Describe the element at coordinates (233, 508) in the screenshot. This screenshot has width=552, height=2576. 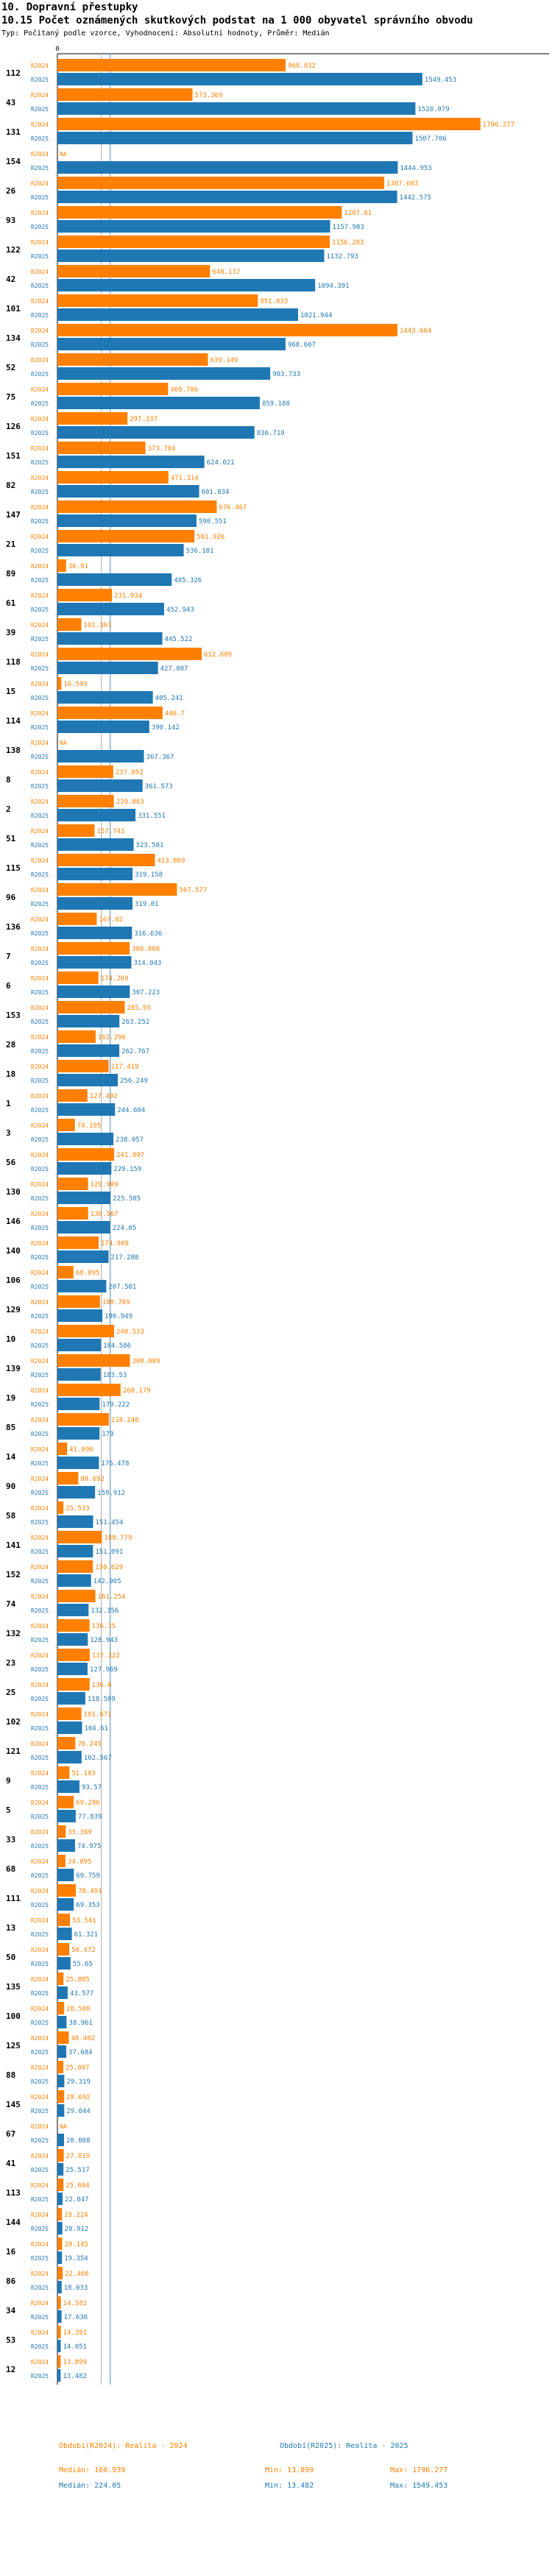
I see `value-label: 676.467` at that location.